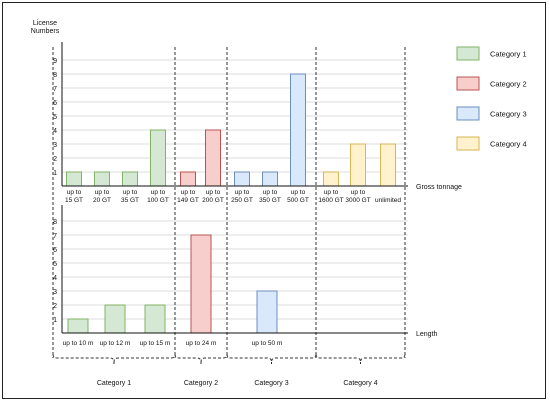 The image size is (550, 403). What do you see at coordinates (427, 334) in the screenshot?
I see `x-axis-title-bottom: Length` at bounding box center [427, 334].